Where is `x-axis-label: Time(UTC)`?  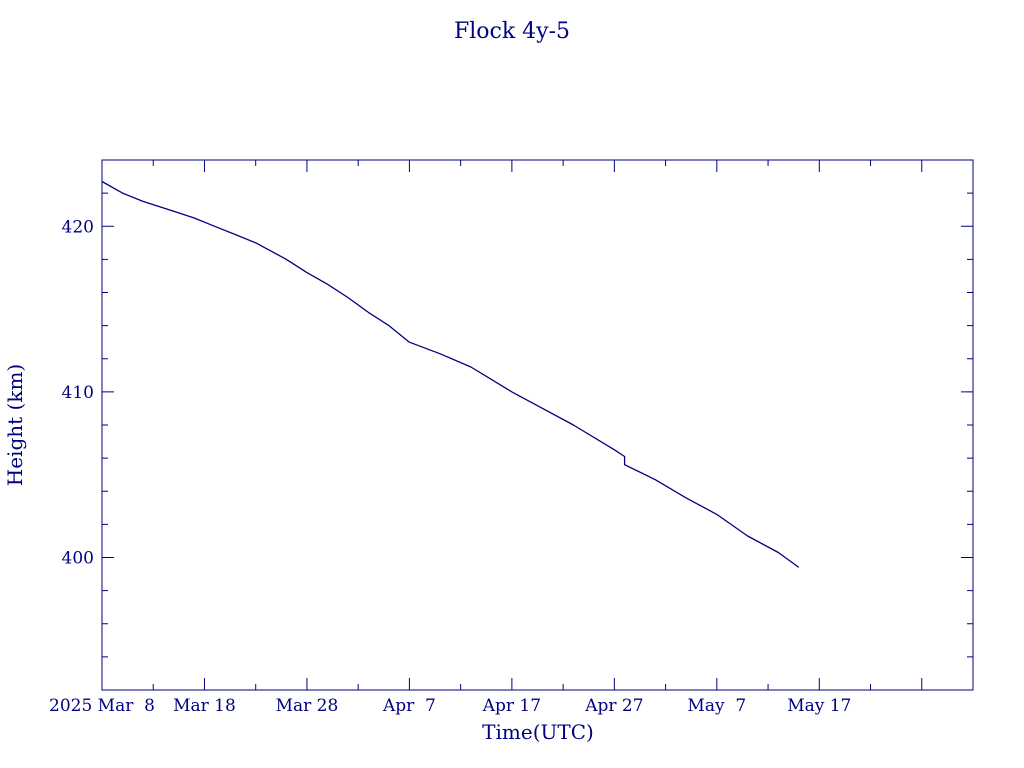
x-axis-label: Time(UTC) is located at coordinates (538, 732).